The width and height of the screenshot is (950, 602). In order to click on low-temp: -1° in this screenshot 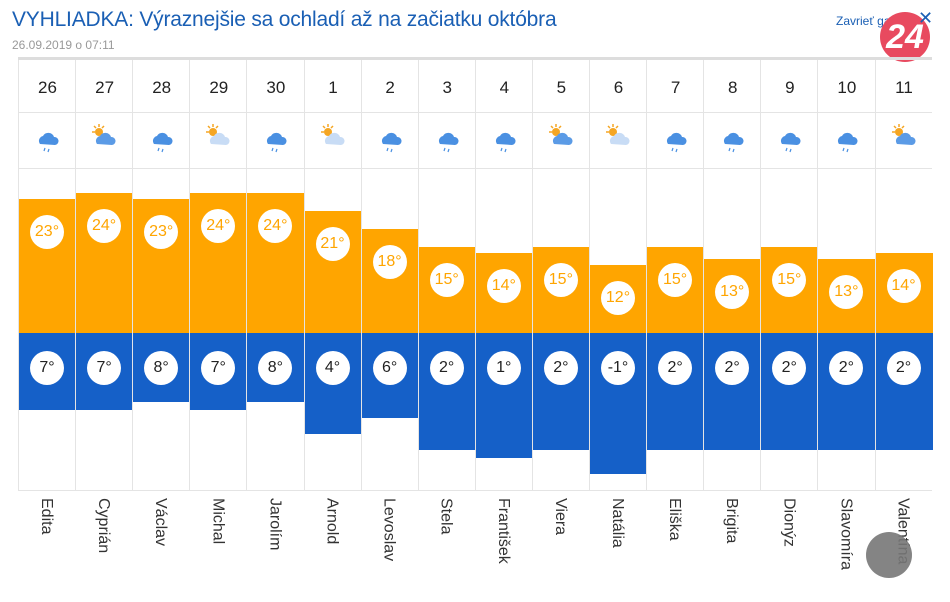, I will do `click(618, 368)`.